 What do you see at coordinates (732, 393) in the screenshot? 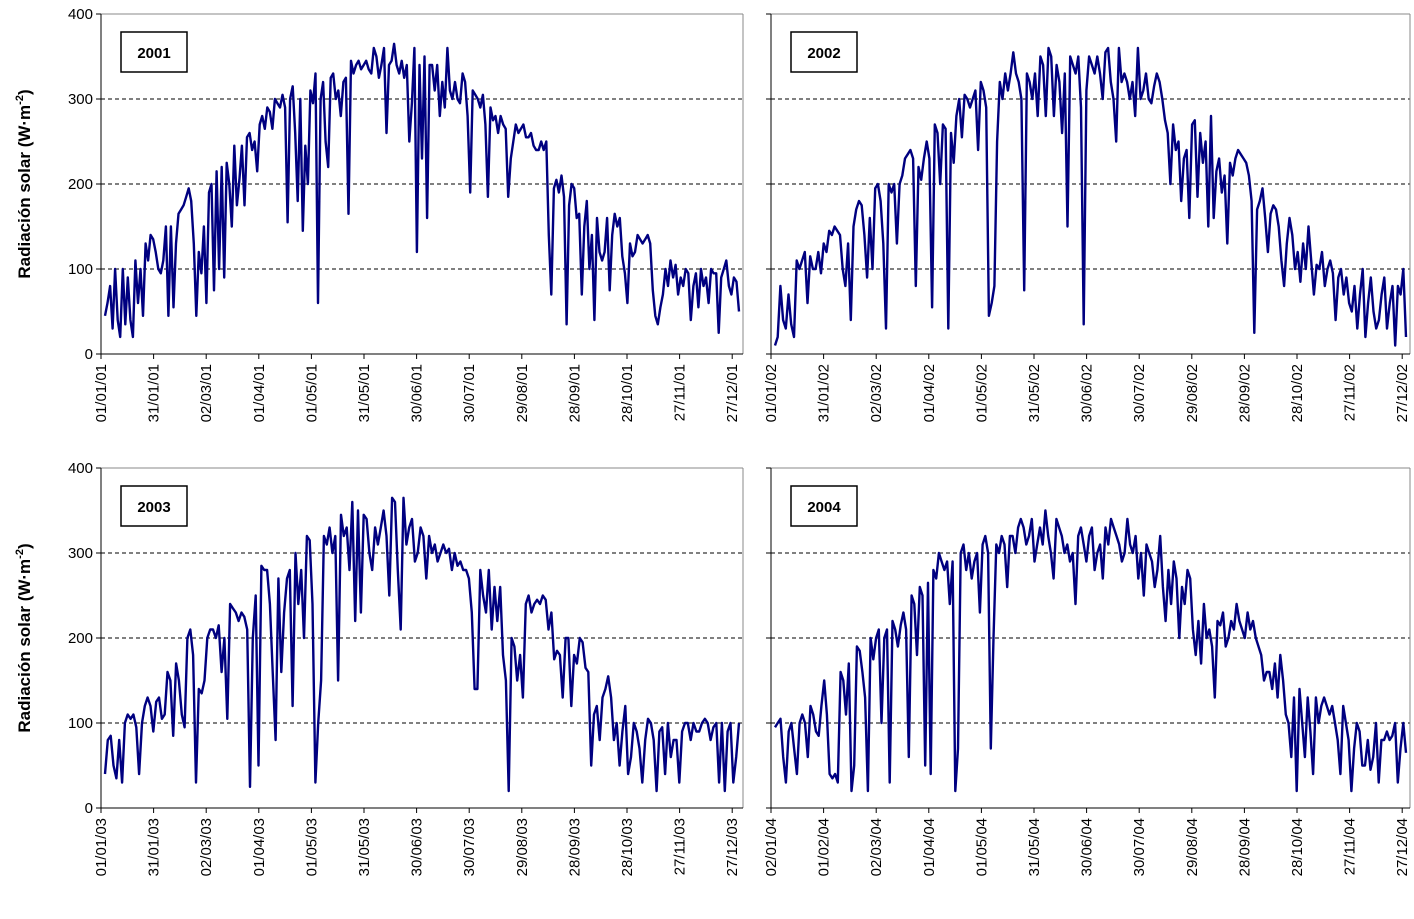
I see `x-tick-label: 27/12/01` at bounding box center [732, 393].